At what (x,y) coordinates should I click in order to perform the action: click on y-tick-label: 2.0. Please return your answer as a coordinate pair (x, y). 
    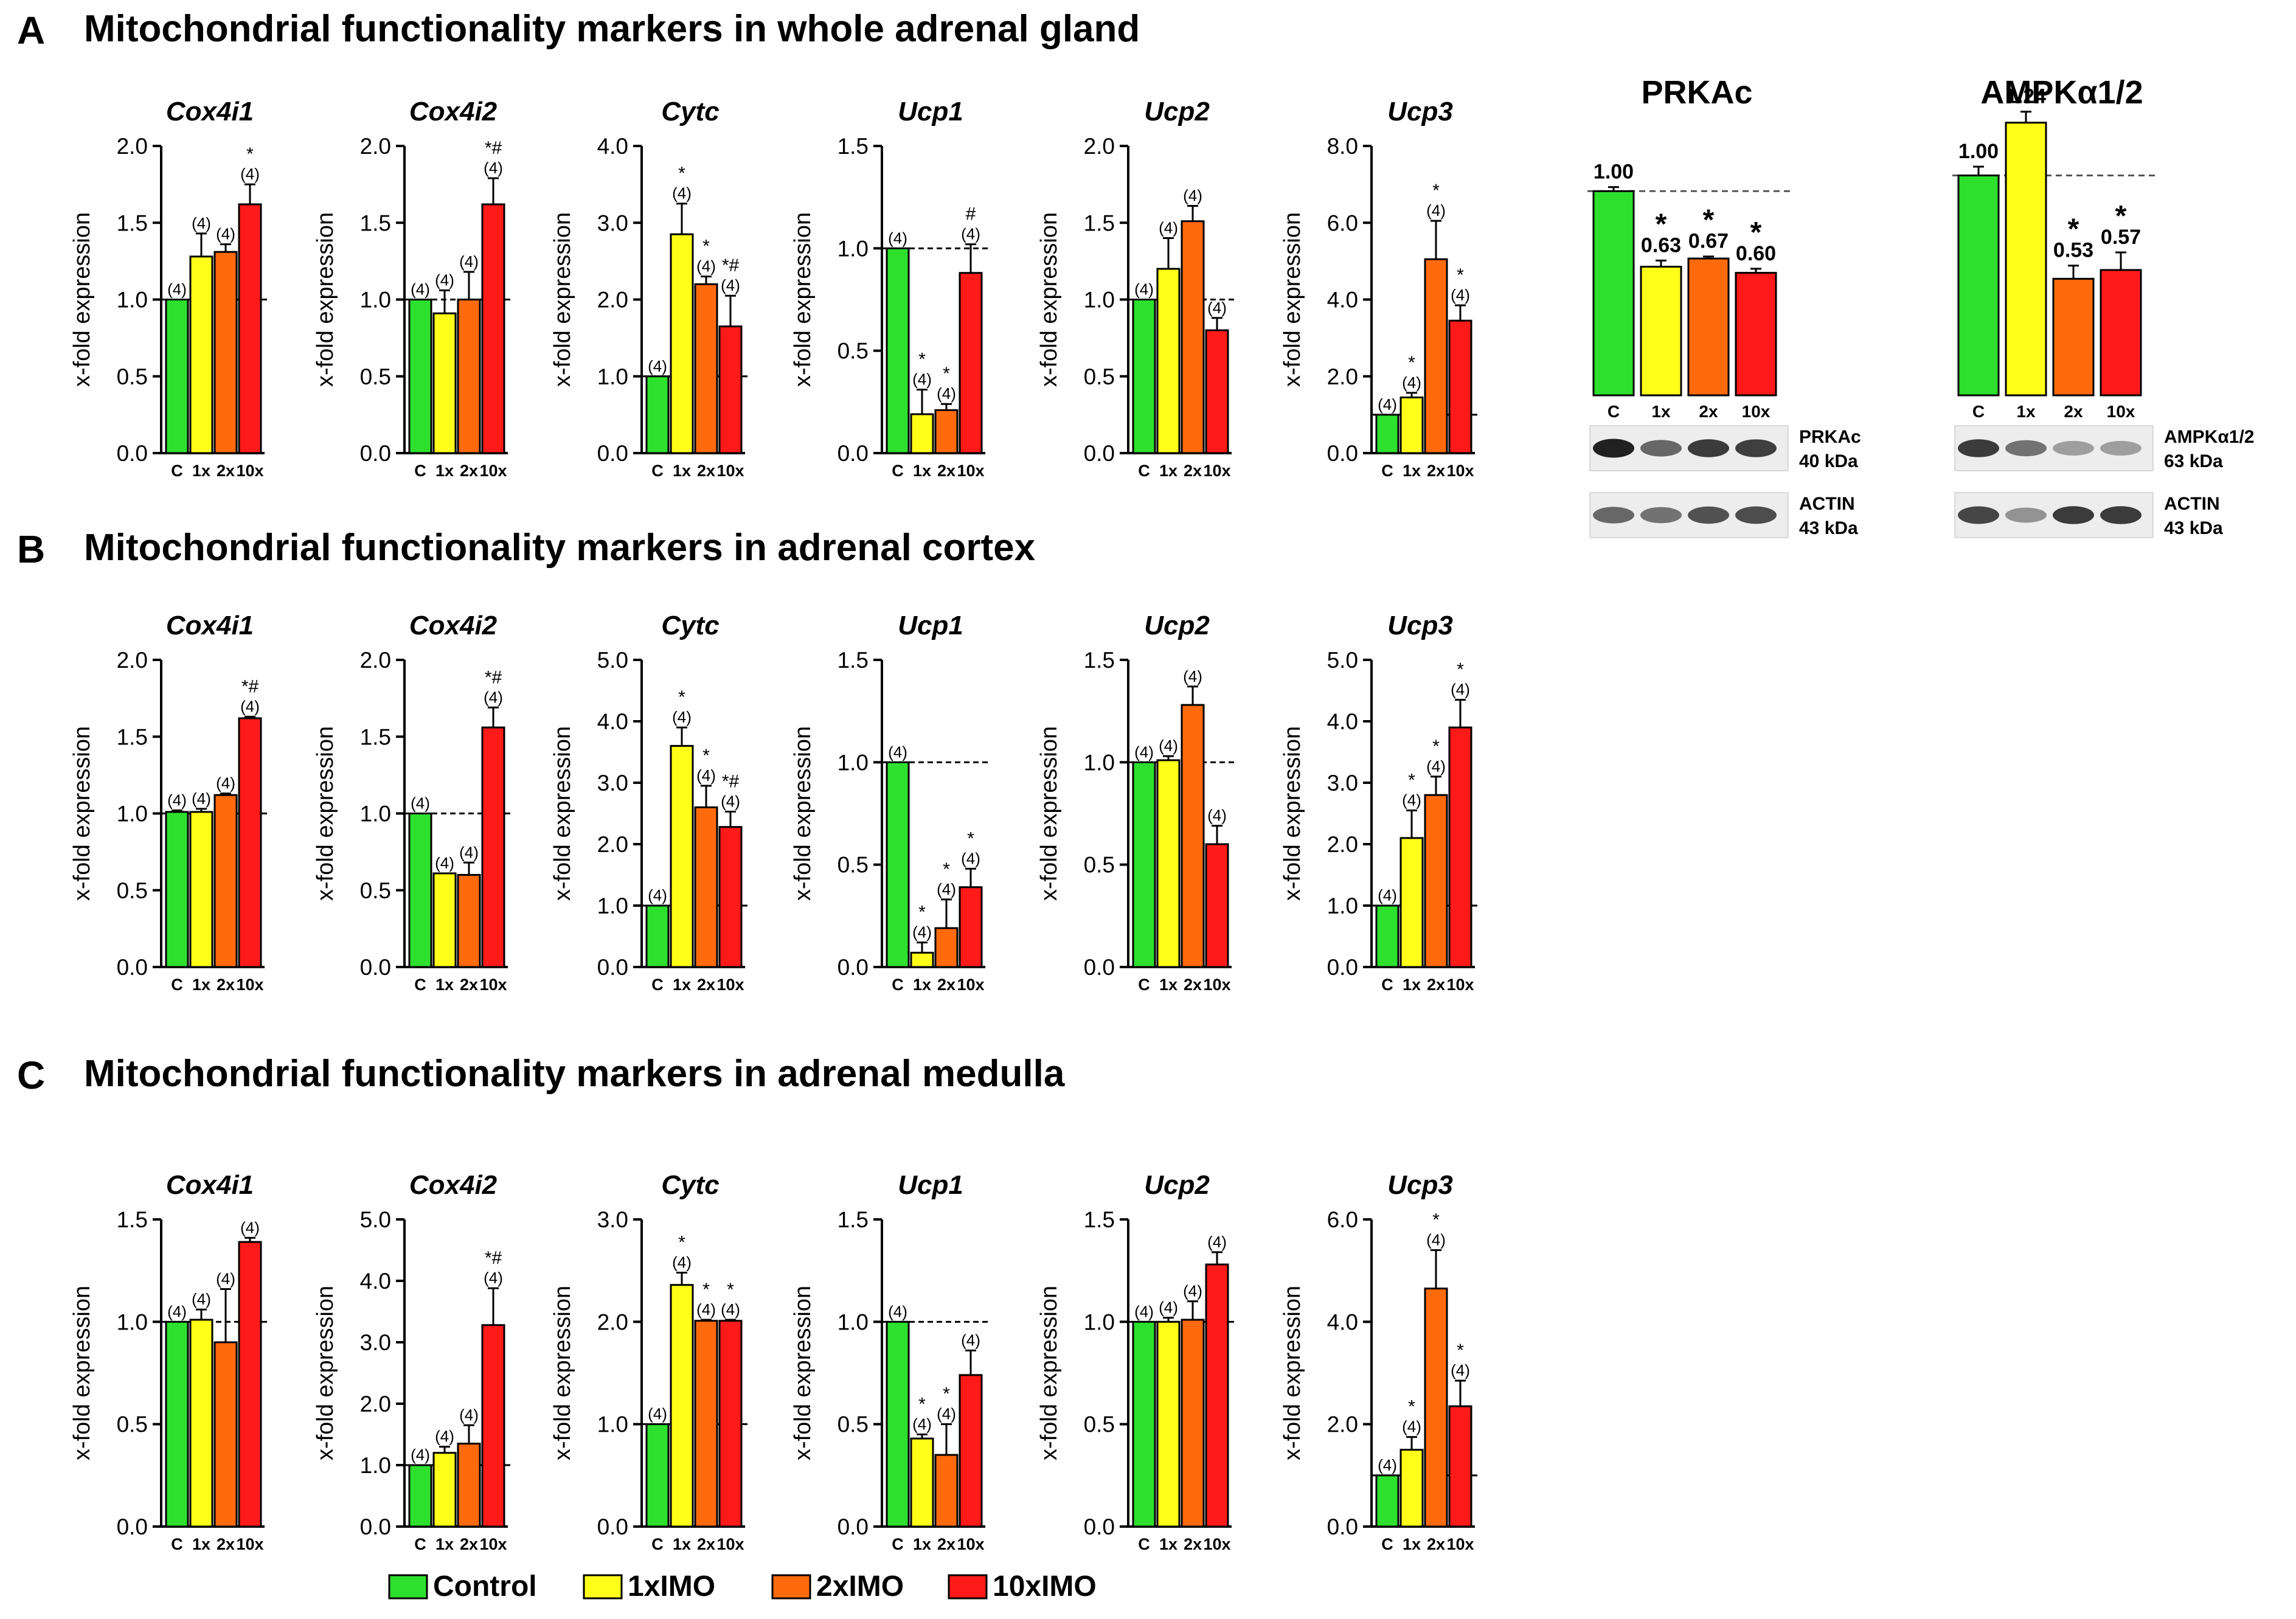
    Looking at the image, I should click on (375, 660).